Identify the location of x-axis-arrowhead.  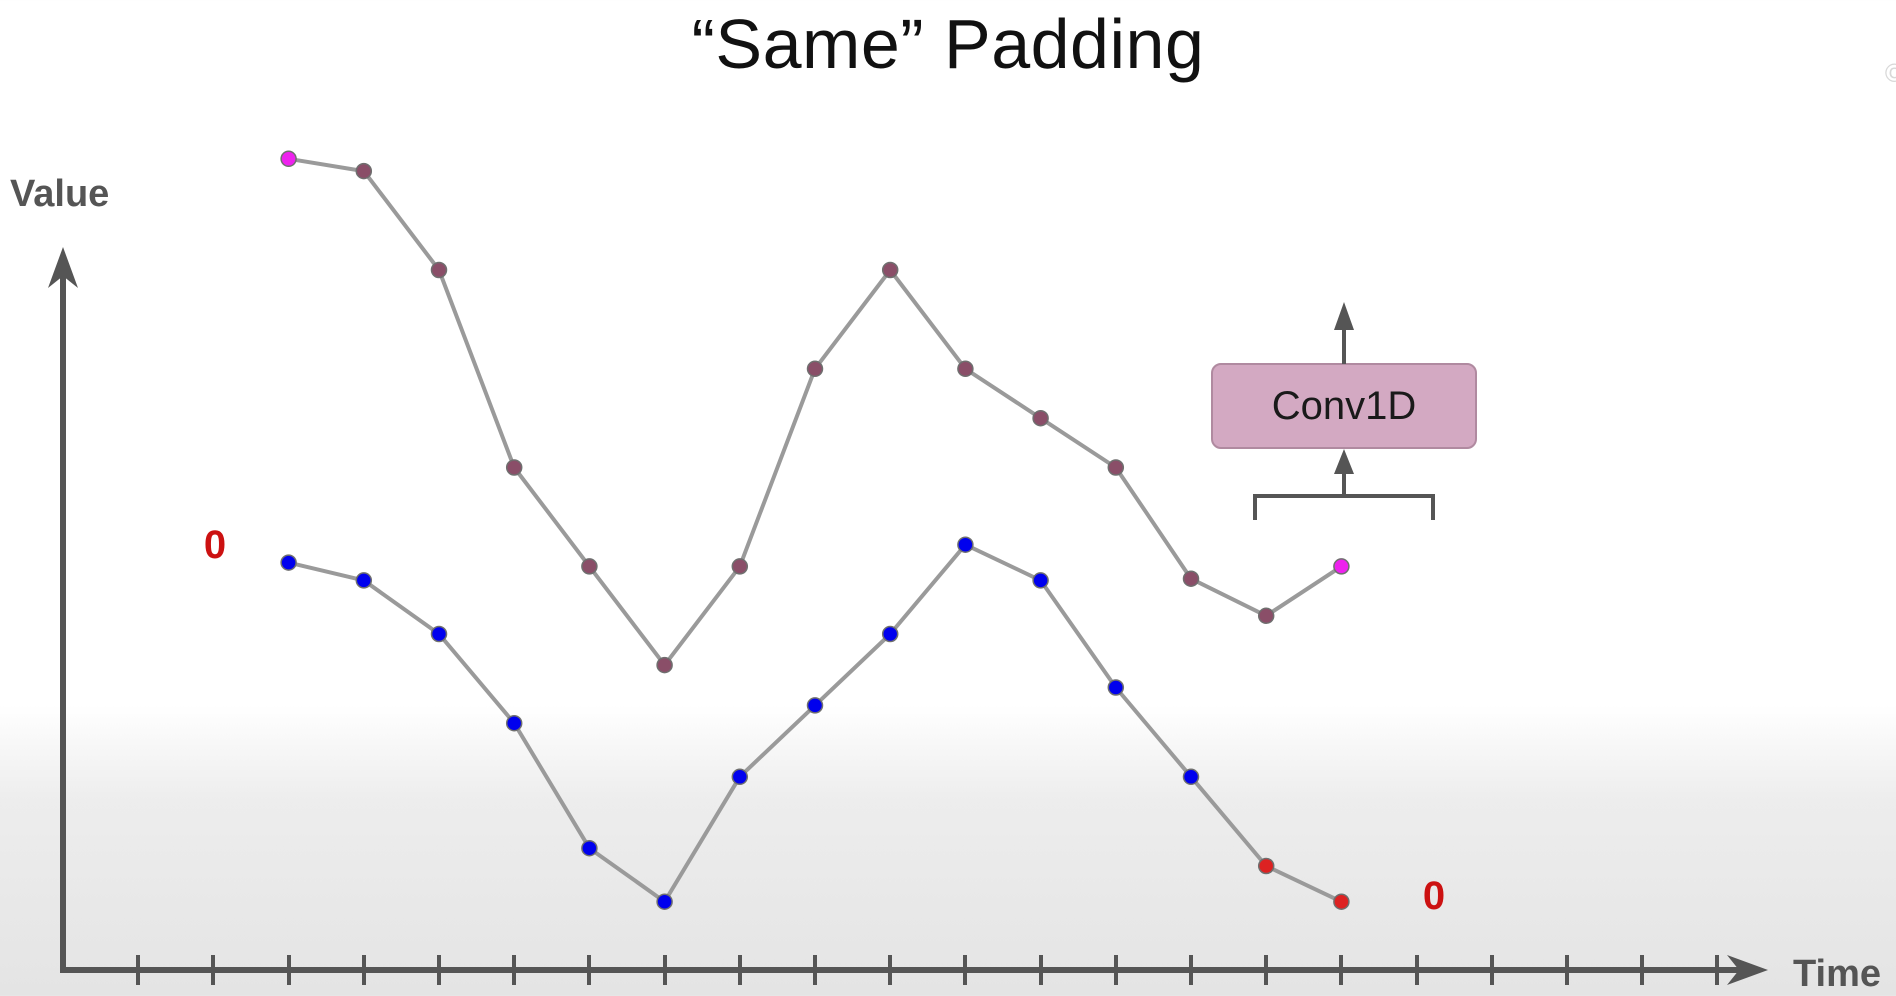
(1747, 970).